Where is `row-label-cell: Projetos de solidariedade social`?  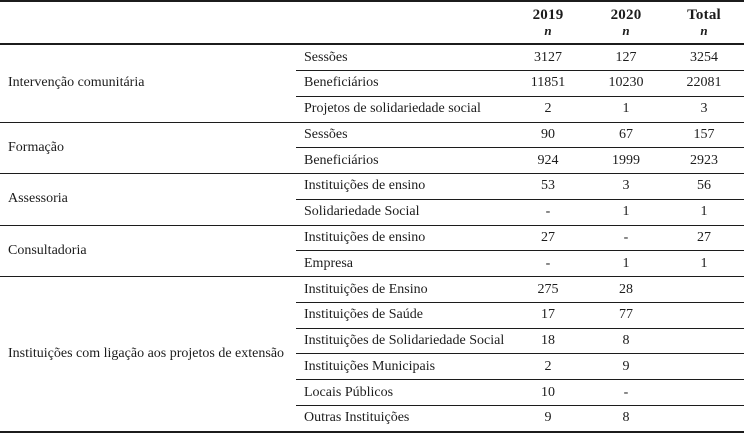 row-label-cell: Projetos de solidariedade social is located at coordinates (402, 109).